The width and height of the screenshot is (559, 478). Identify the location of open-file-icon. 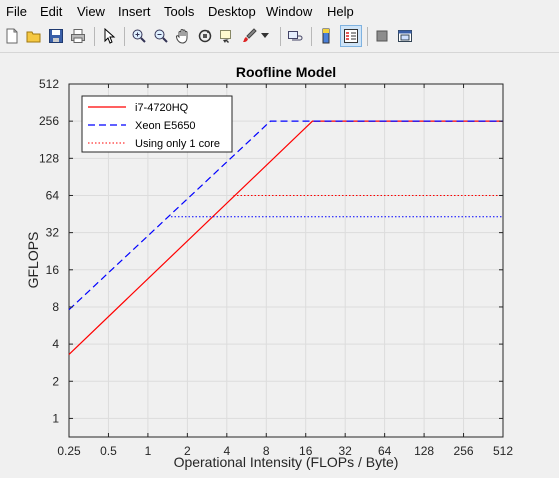
(34, 36).